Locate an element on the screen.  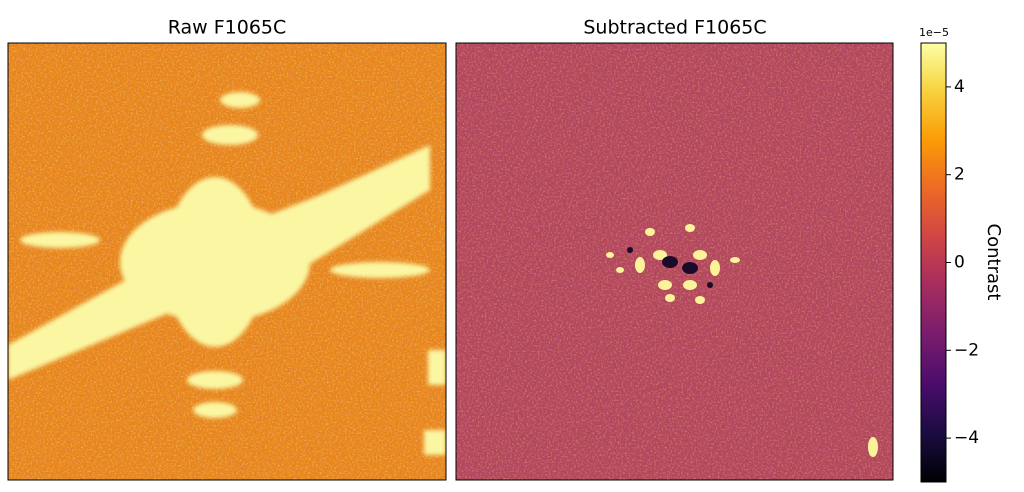
colorbar-tick-label: −2 is located at coordinates (966, 350).